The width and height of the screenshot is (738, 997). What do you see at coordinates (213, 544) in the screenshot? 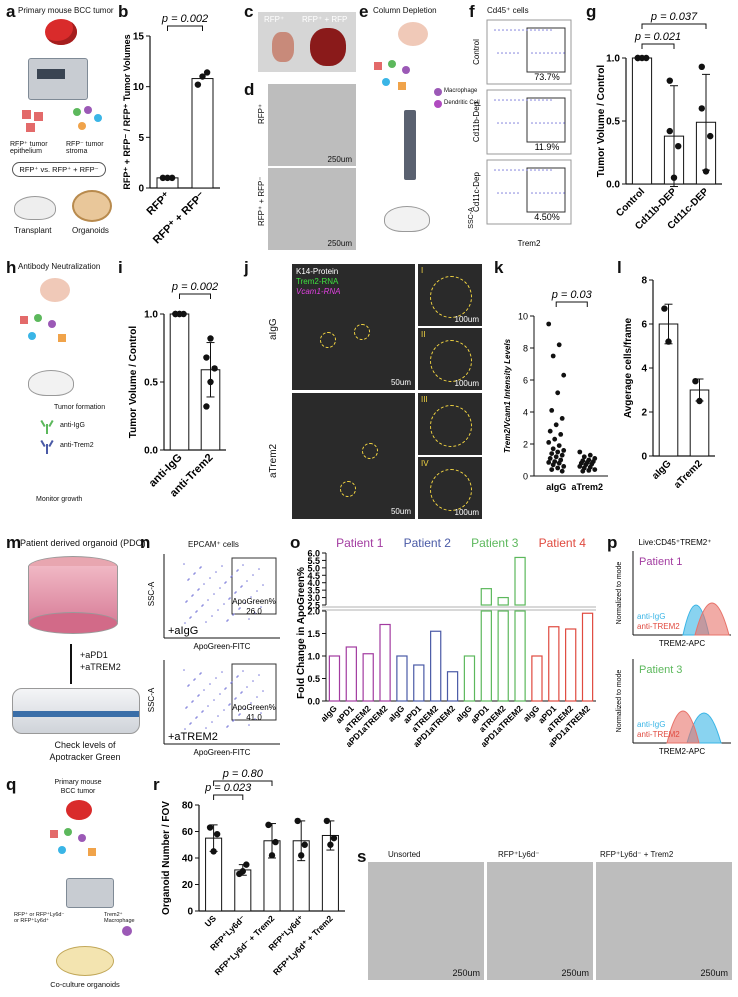
I see `panel-n-title: EPCAM⁺ cells` at bounding box center [213, 544].